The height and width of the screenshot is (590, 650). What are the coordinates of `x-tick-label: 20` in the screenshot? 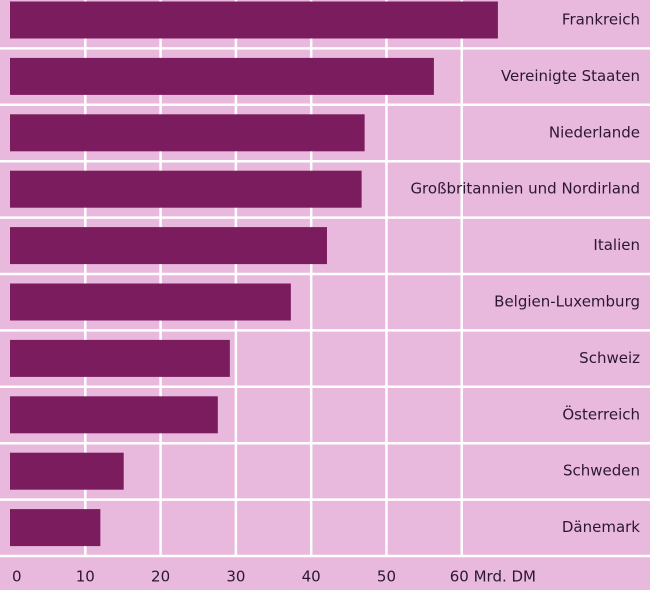 It's located at (160, 577).